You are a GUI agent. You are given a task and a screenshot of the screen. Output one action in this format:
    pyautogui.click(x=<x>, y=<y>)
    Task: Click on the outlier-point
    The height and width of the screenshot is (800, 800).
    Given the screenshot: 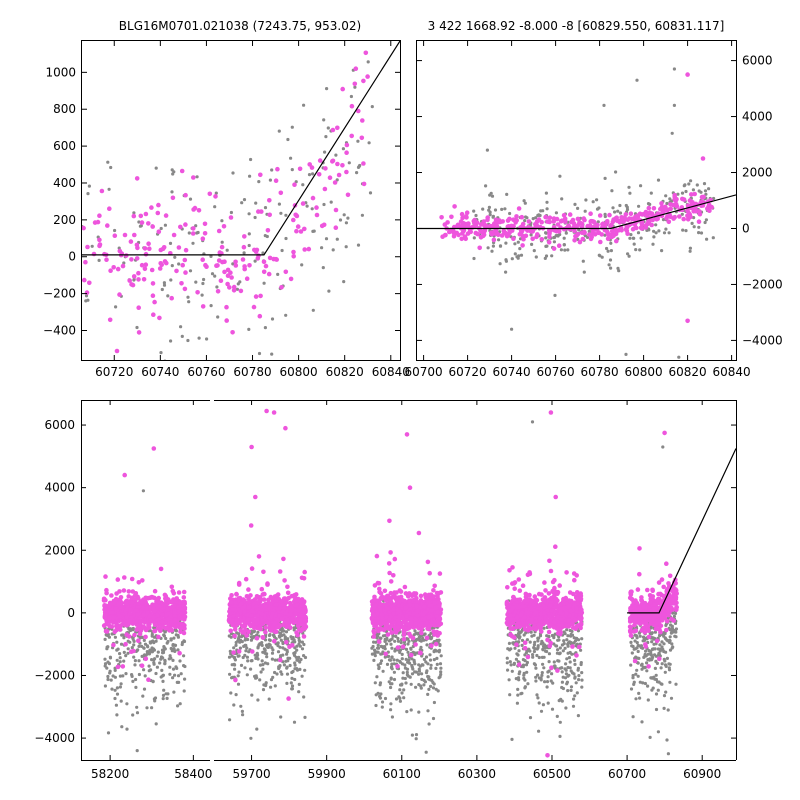 What is the action you would take?
    pyautogui.click(x=703, y=158)
    